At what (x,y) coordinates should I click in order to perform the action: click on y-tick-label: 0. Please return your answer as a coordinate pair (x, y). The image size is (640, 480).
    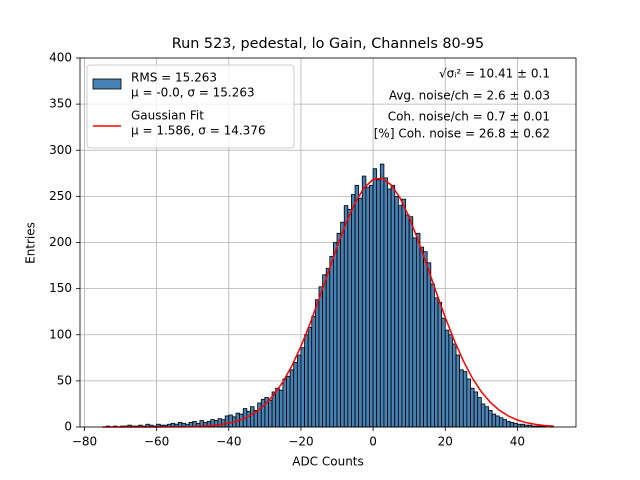
    Looking at the image, I should click on (68, 427).